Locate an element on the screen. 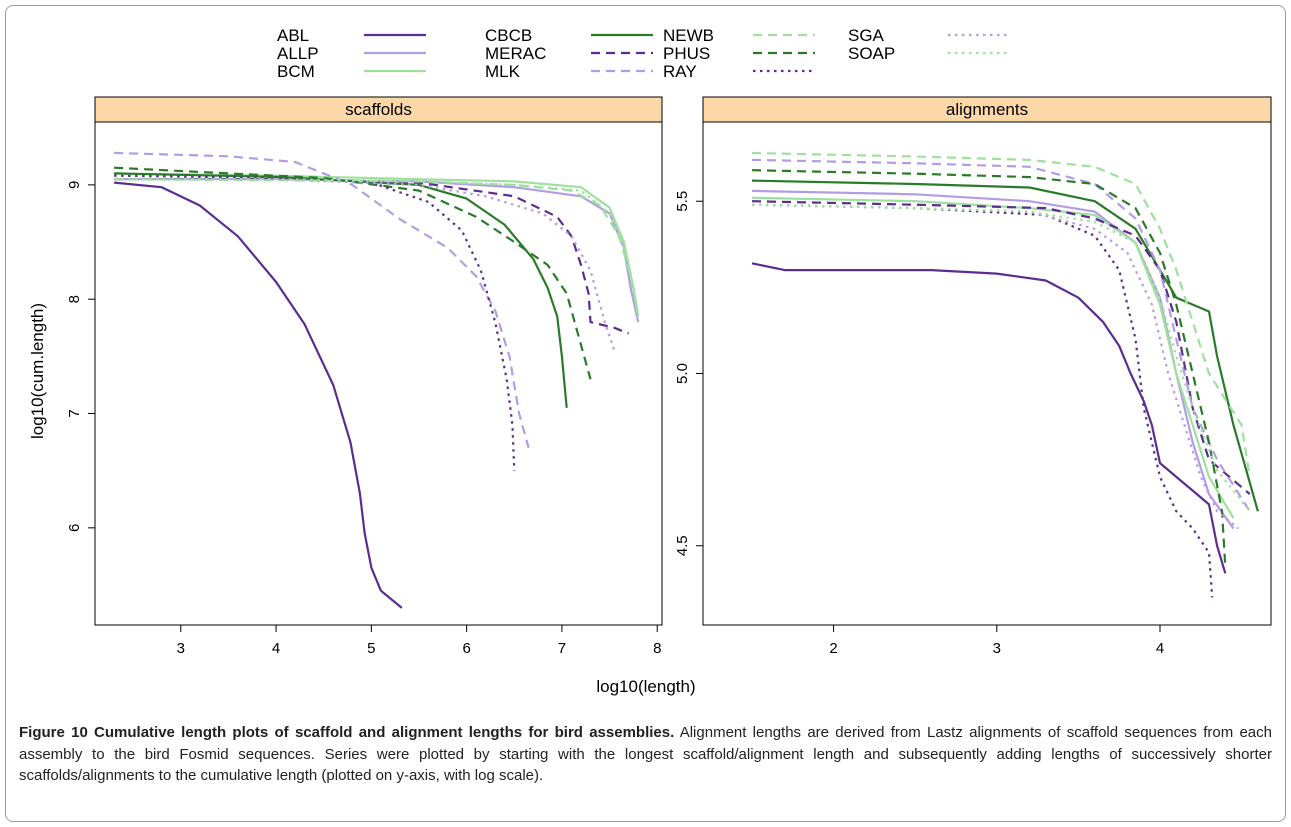 This screenshot has height=827, width=1291. panel-title: scaffolds is located at coordinates (378, 109).